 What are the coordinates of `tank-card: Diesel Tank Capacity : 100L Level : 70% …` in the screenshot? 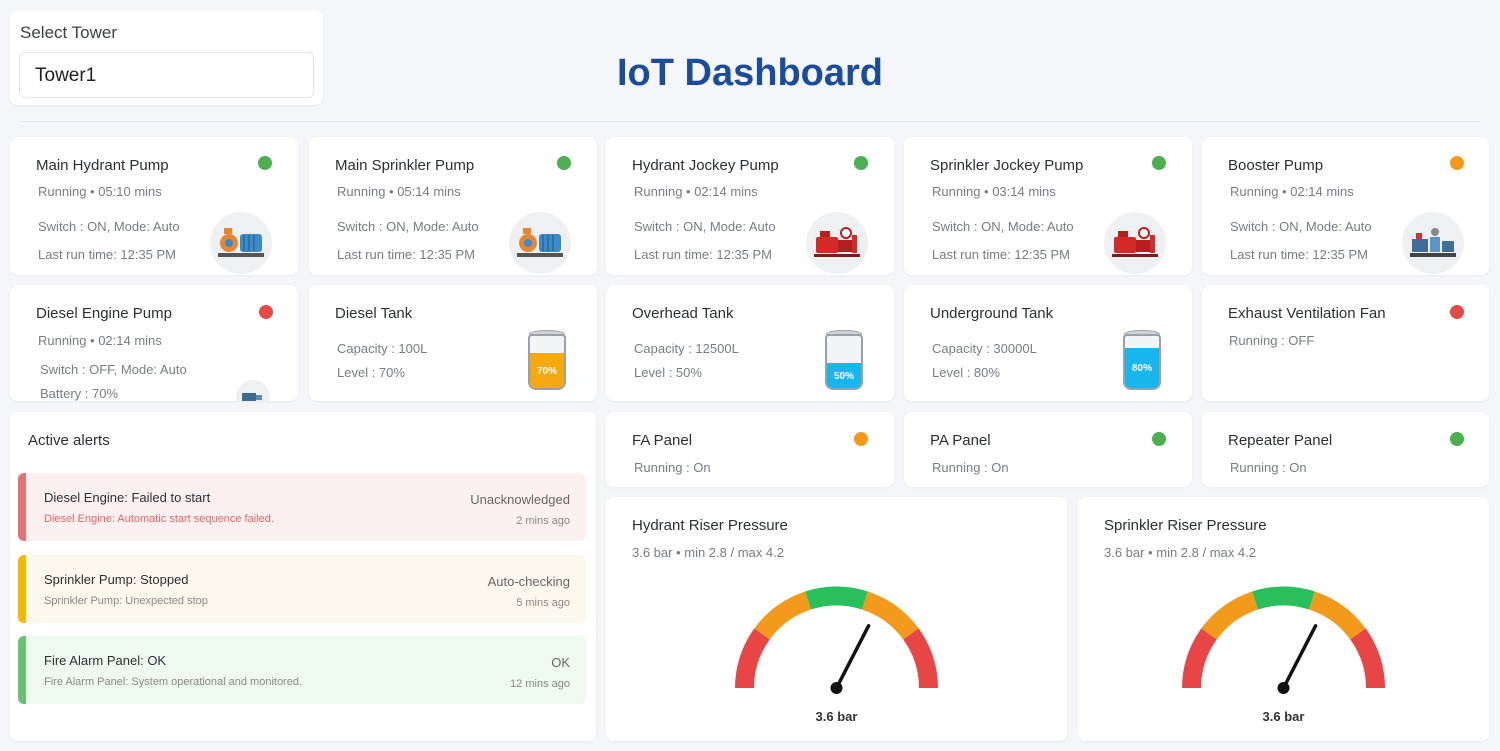 It's located at (453, 343).